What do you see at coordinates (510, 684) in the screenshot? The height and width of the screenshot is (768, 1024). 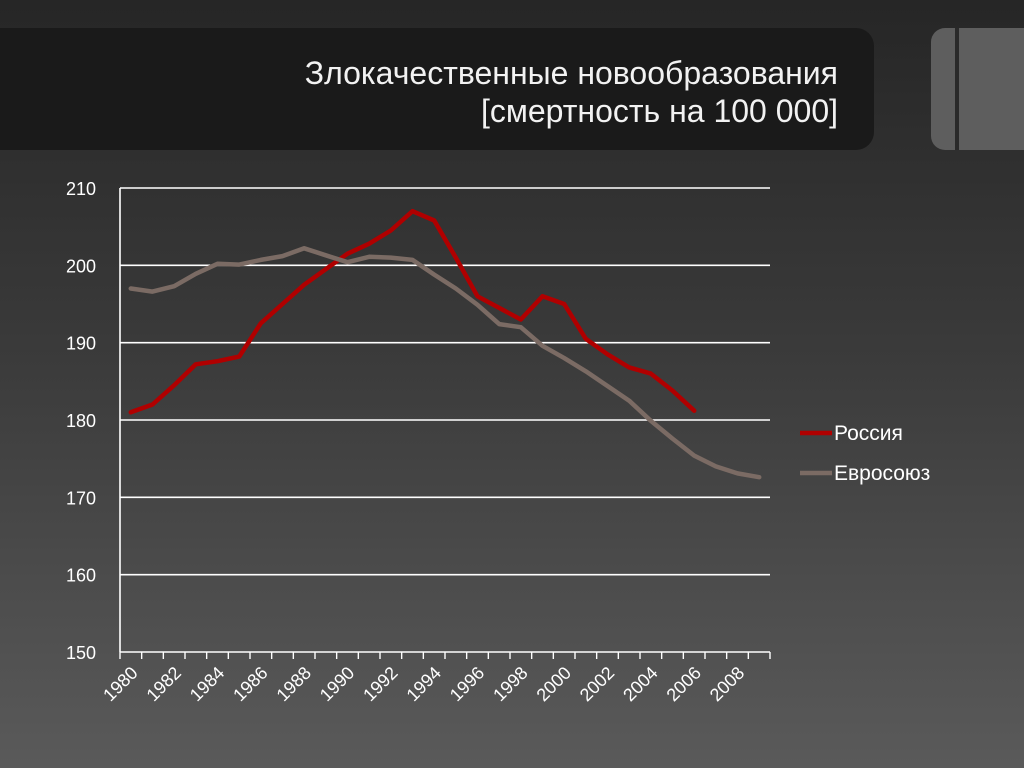 I see `x-tick-label: 1998` at bounding box center [510, 684].